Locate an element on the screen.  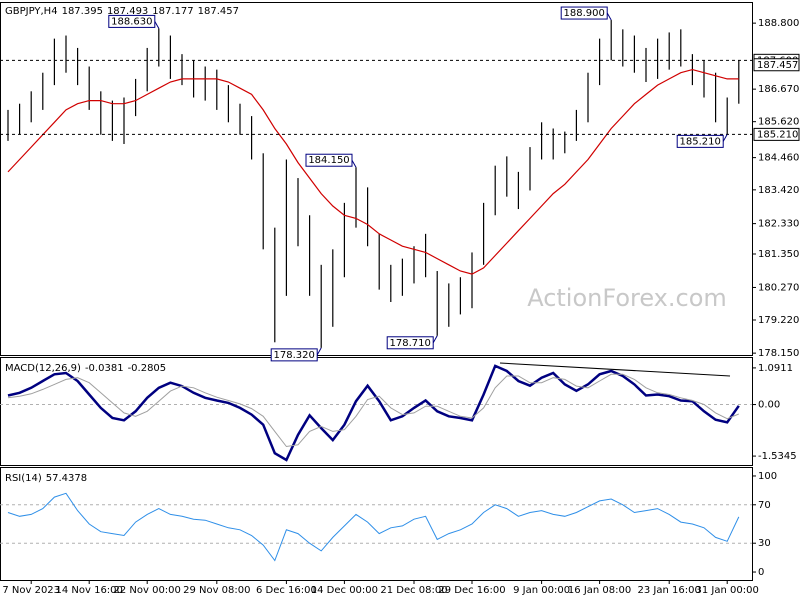
level-label: 185.210 is located at coordinates (777, 134).